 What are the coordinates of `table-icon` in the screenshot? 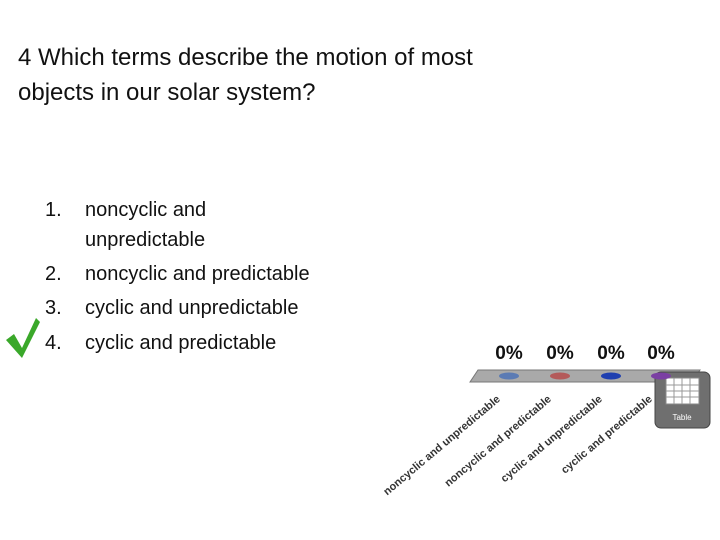 It's located at (682, 400).